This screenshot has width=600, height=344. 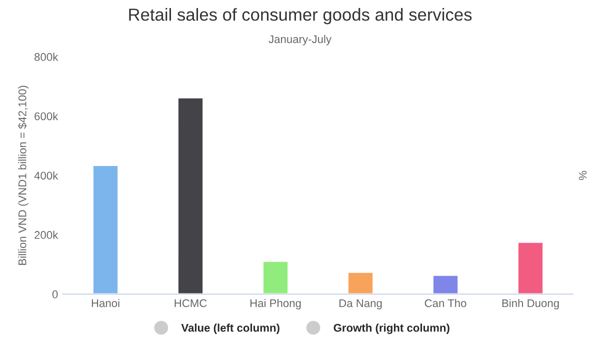 I want to click on x-tick-label: Hai Phong, so click(x=275, y=304).